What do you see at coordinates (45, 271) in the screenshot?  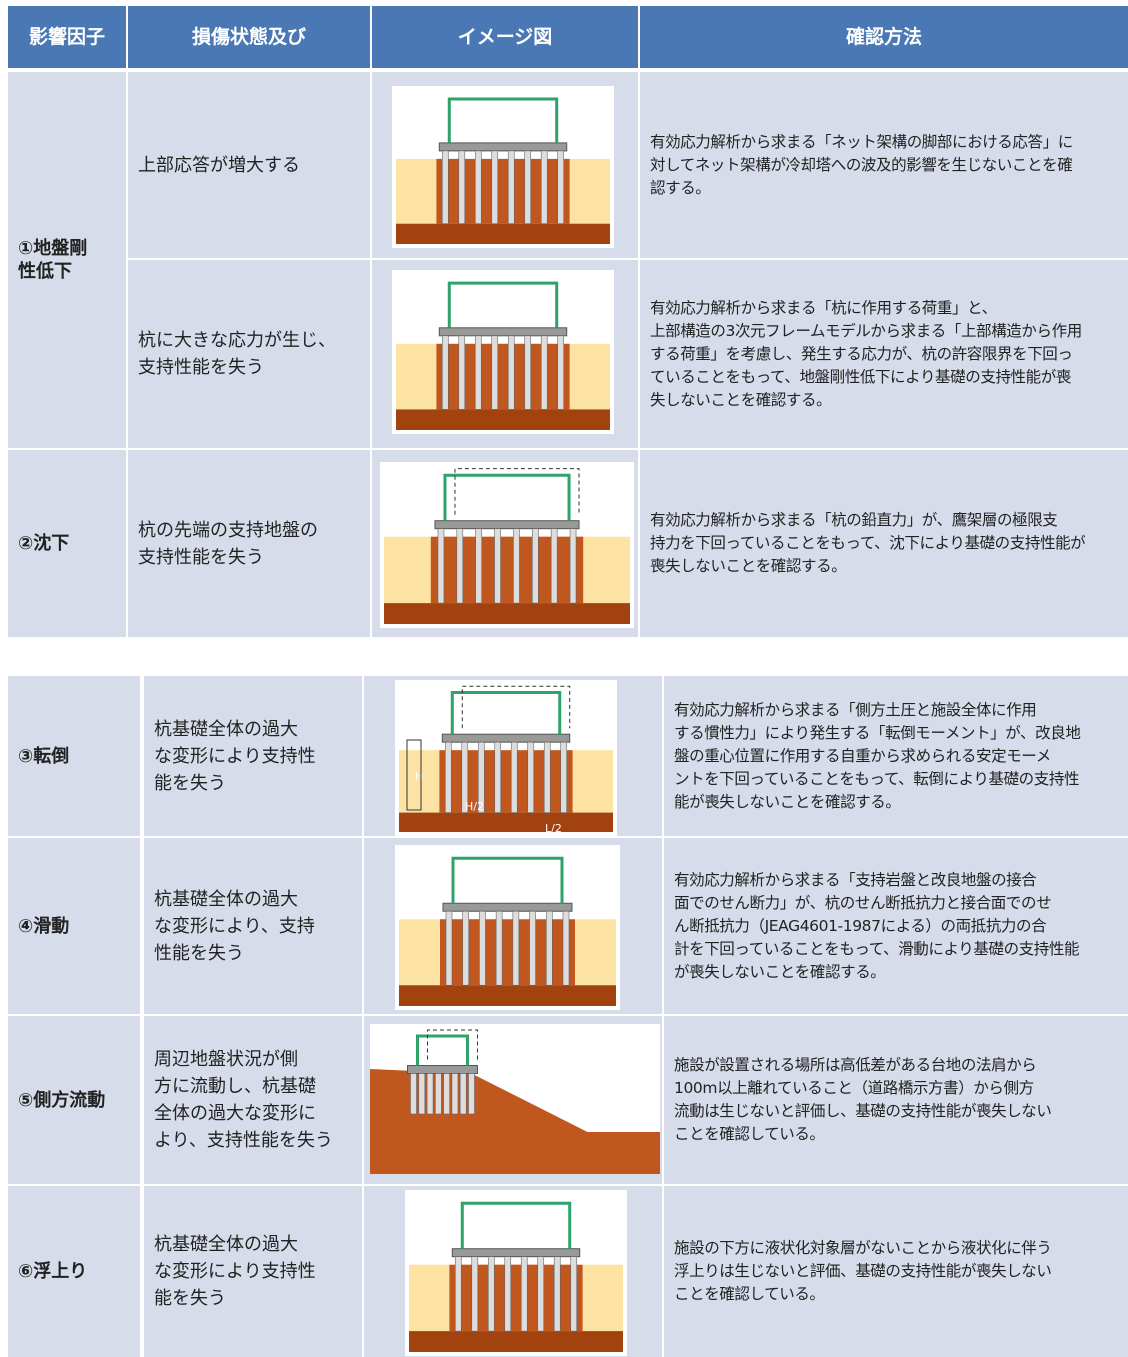 I see `text-line: 性低下` at bounding box center [45, 271].